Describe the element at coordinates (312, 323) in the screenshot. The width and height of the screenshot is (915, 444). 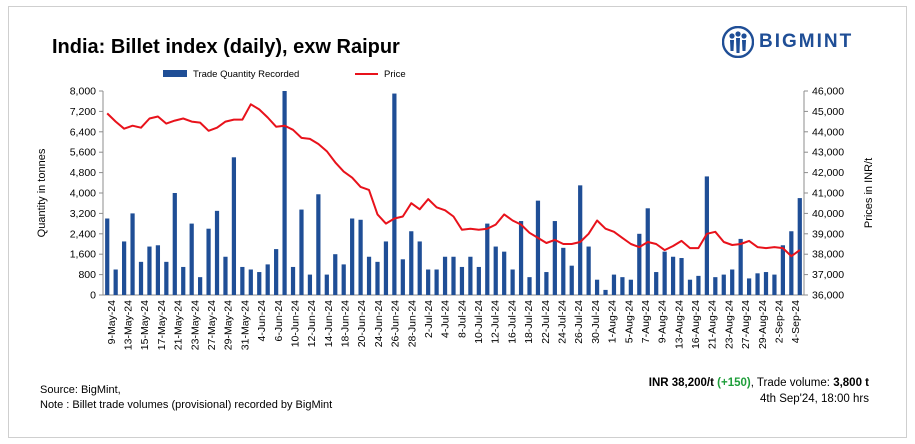
I see `x-tick-label: 12-Jun-24` at that location.